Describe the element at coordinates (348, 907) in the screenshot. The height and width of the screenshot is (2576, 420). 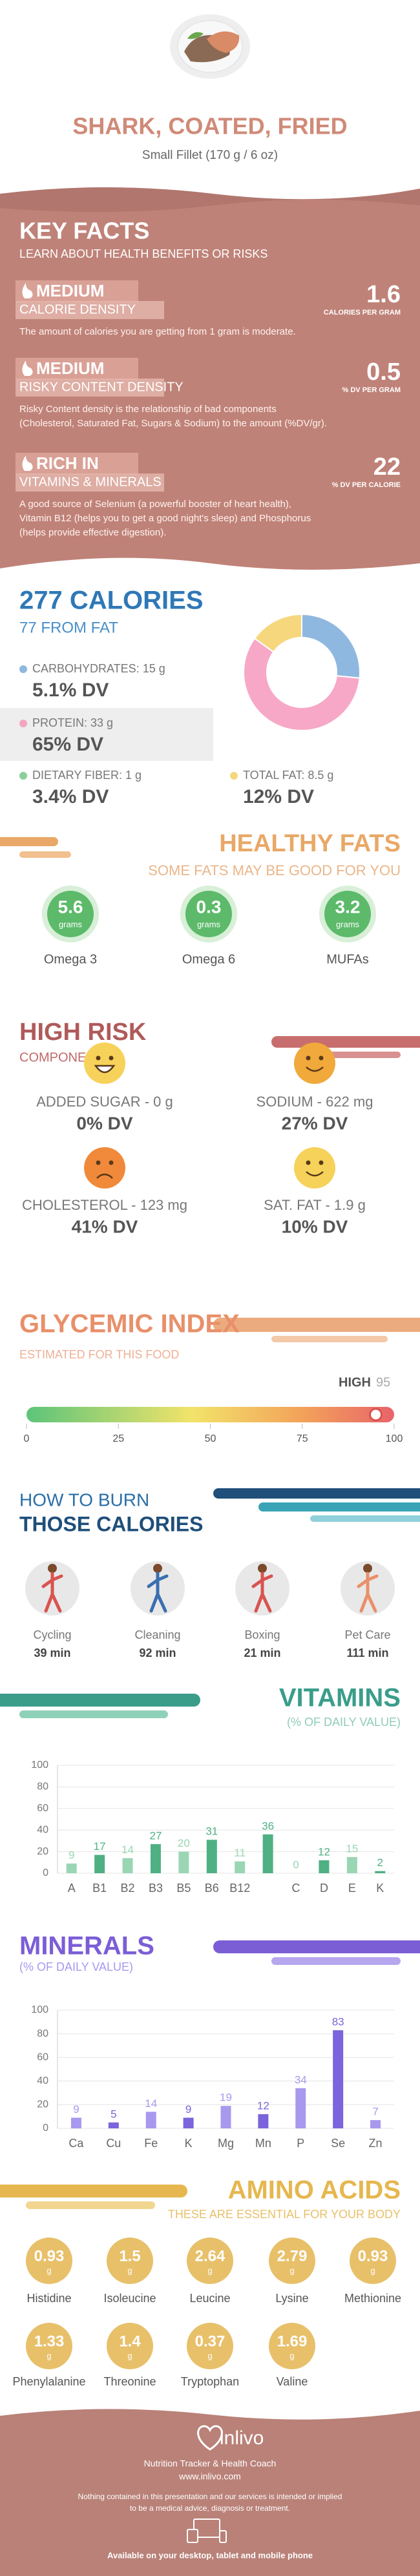
I see `fat-value: 3.2` at that location.